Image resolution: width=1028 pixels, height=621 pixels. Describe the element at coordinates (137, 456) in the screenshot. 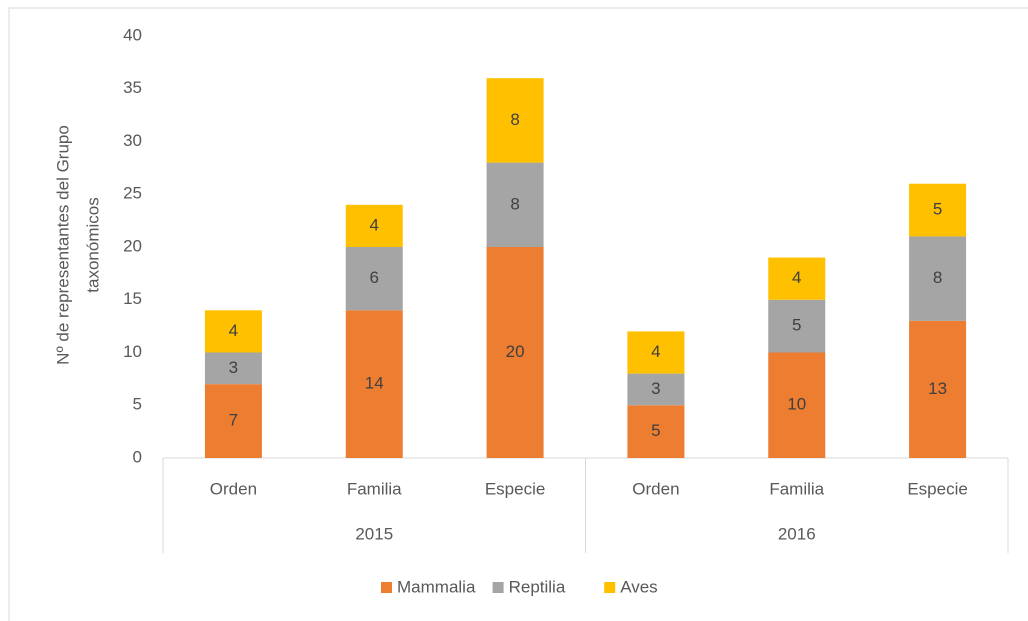

I see `y-tick-label: 0` at that location.